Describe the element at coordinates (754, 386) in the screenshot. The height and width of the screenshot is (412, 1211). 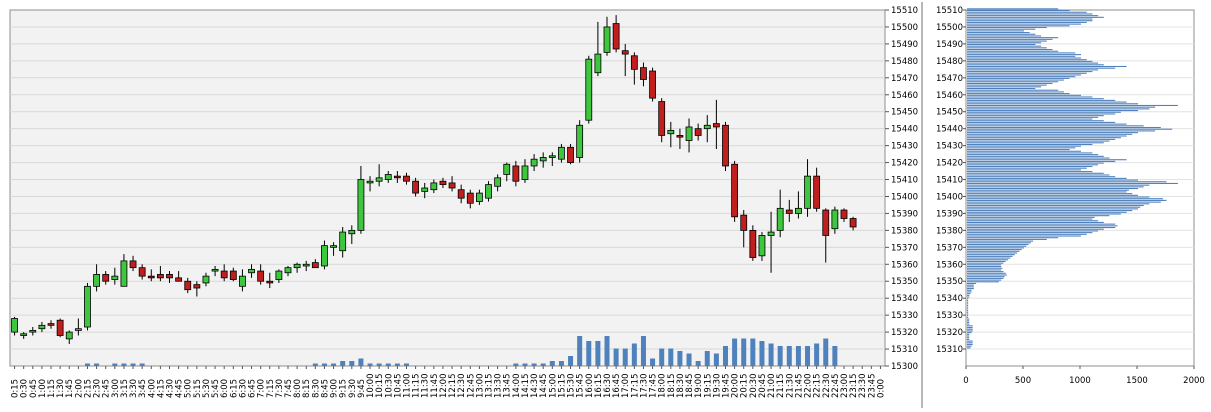
I see `x-tick-label: 20:30` at that location.